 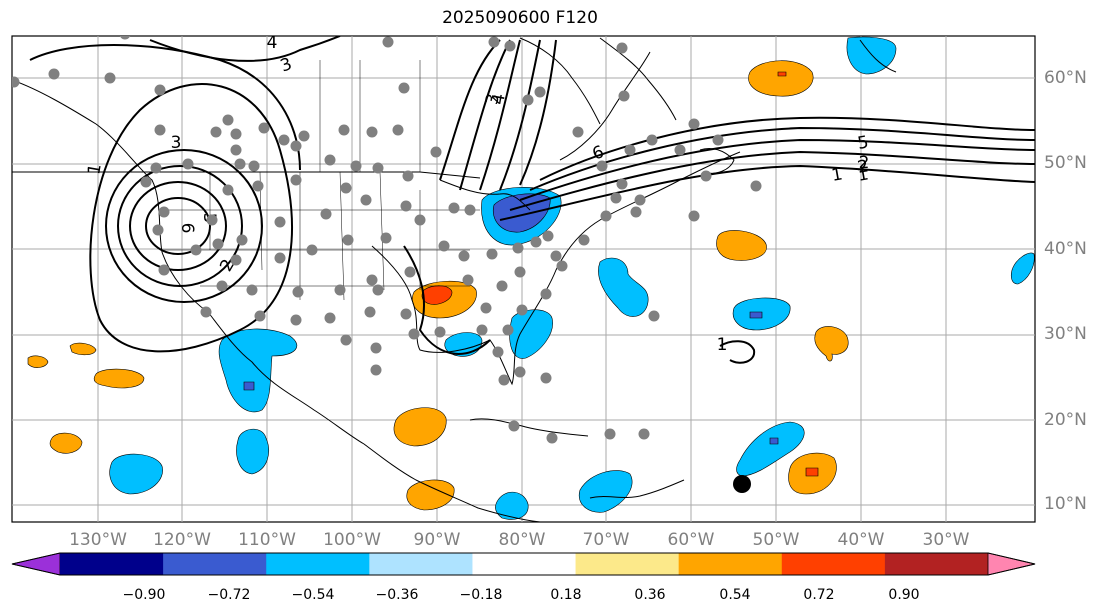 I want to click on colorbar-outline, so click(x=523, y=564).